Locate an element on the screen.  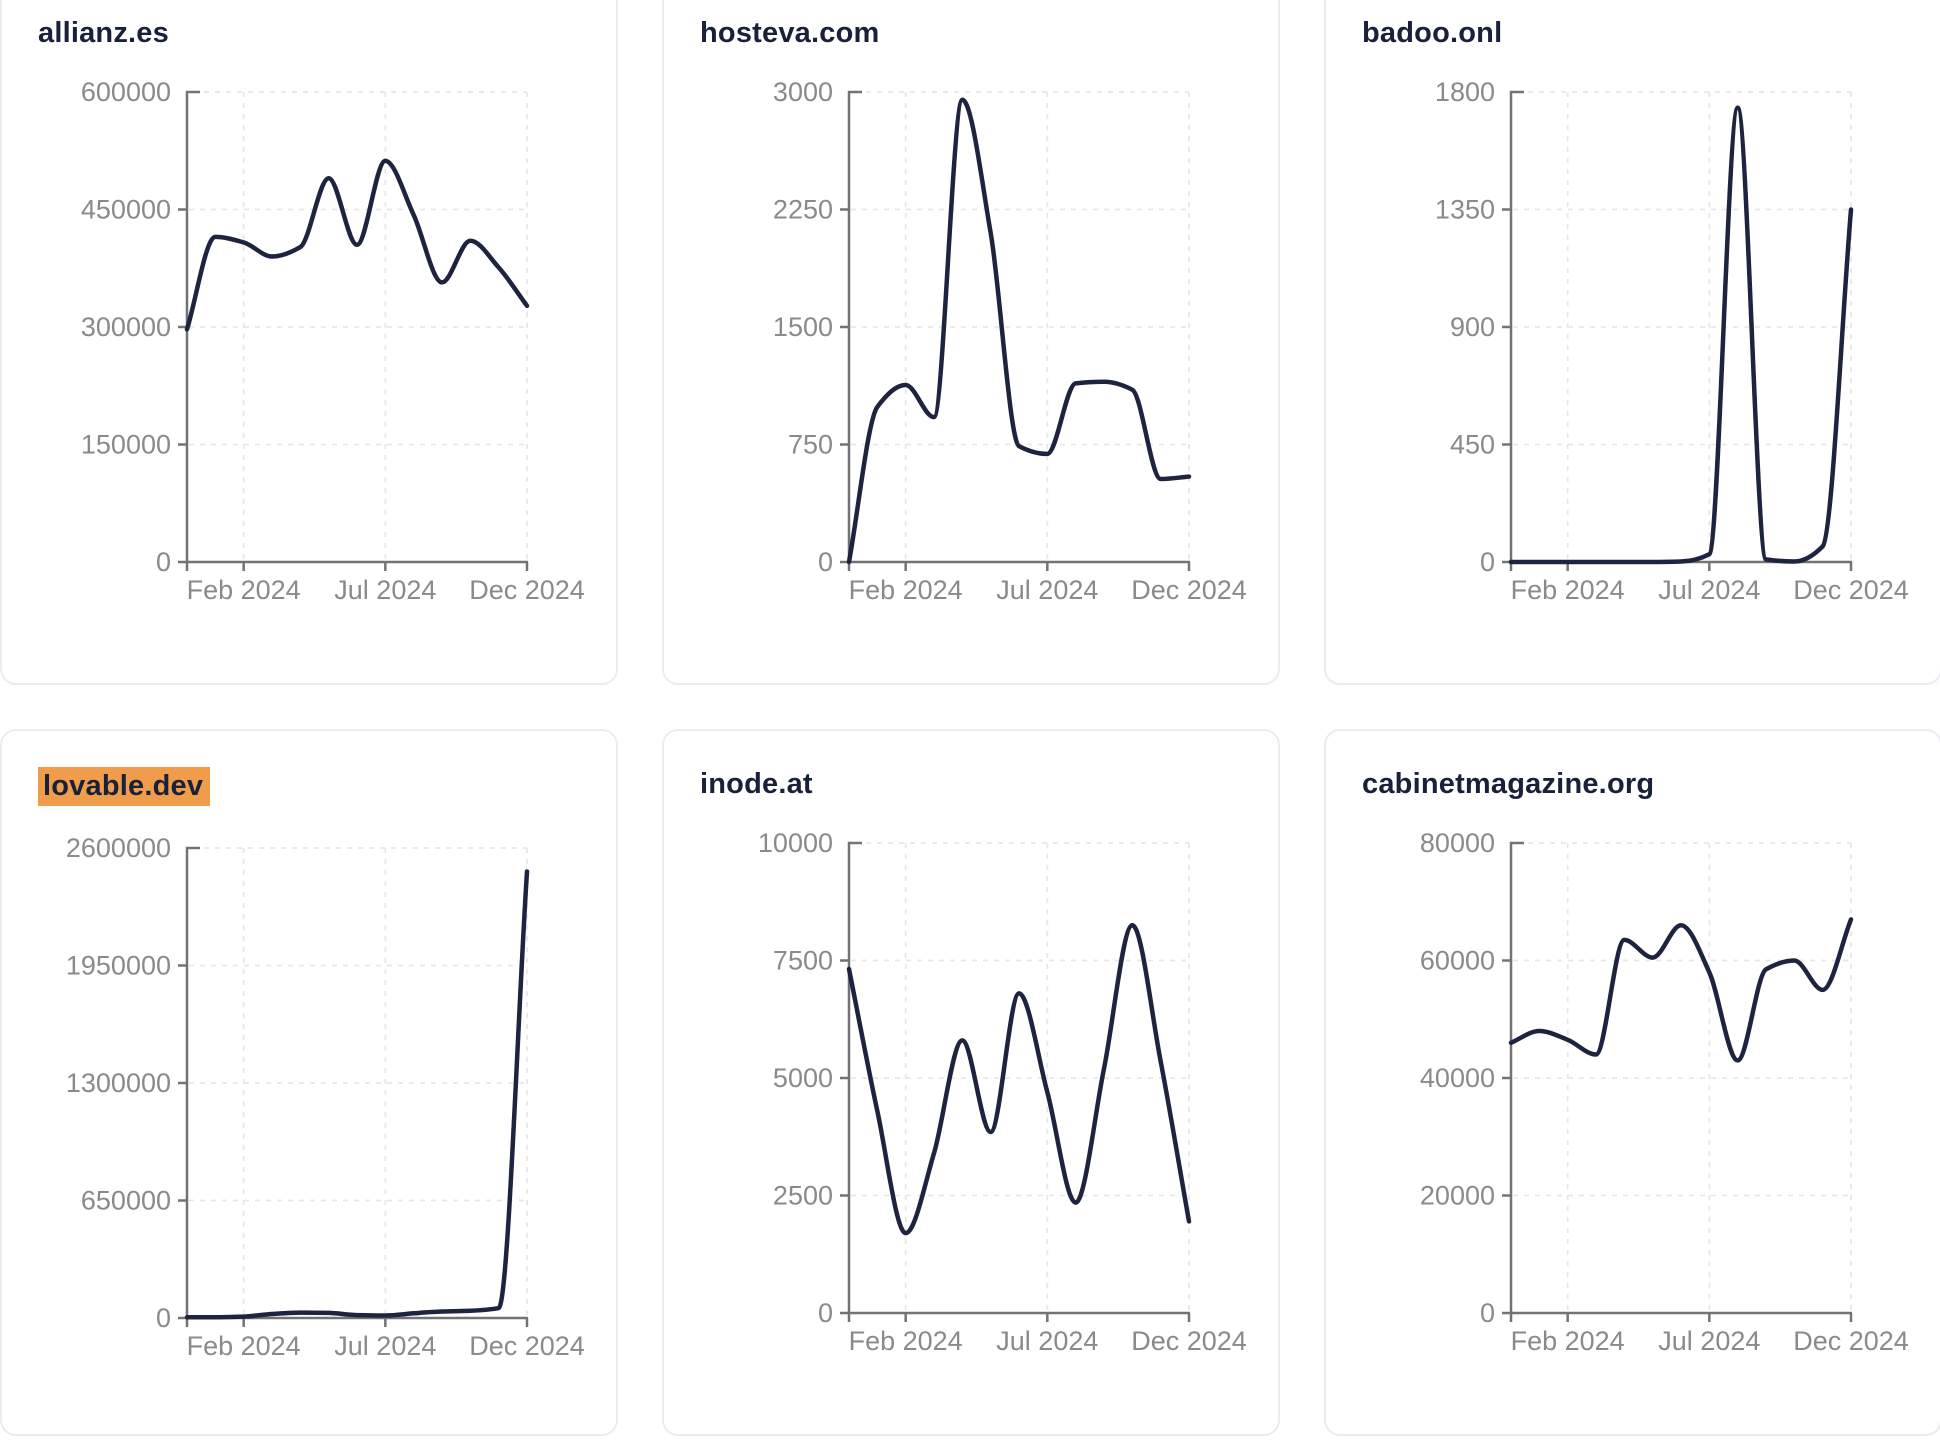
chart-title-text: allianz.es is located at coordinates (103, 33).